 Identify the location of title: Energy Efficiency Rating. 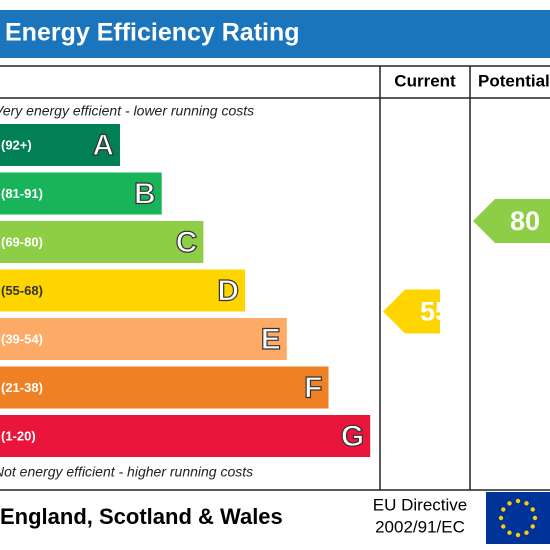
(152, 33).